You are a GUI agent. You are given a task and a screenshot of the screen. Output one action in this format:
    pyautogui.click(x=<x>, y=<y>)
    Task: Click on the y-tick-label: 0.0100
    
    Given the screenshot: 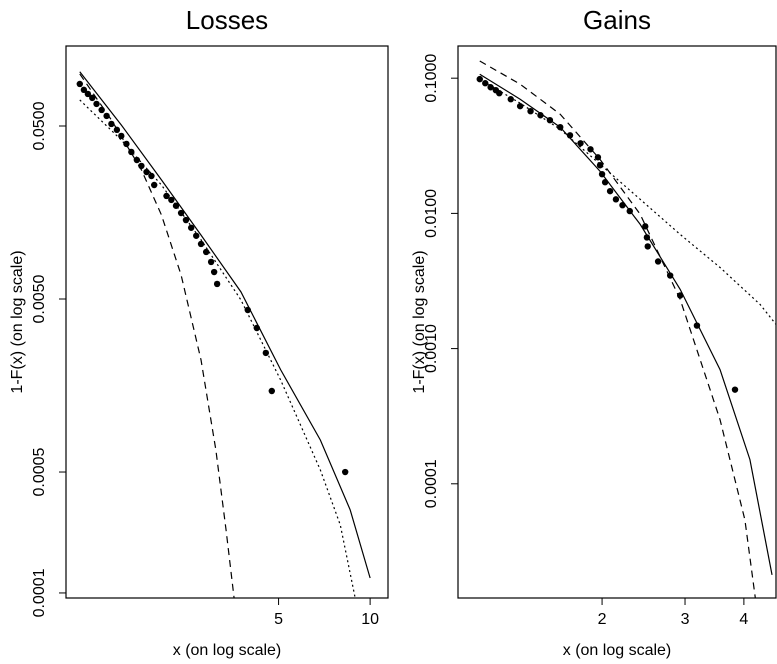 What is the action you would take?
    pyautogui.click(x=431, y=213)
    